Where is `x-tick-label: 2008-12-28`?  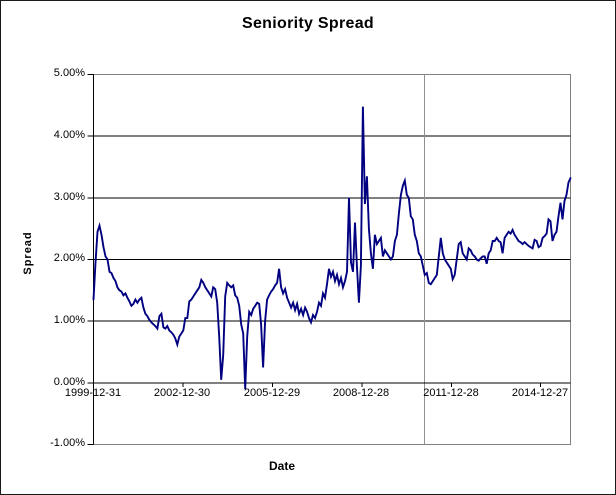 x-tick-label: 2008-12-28 is located at coordinates (361, 393).